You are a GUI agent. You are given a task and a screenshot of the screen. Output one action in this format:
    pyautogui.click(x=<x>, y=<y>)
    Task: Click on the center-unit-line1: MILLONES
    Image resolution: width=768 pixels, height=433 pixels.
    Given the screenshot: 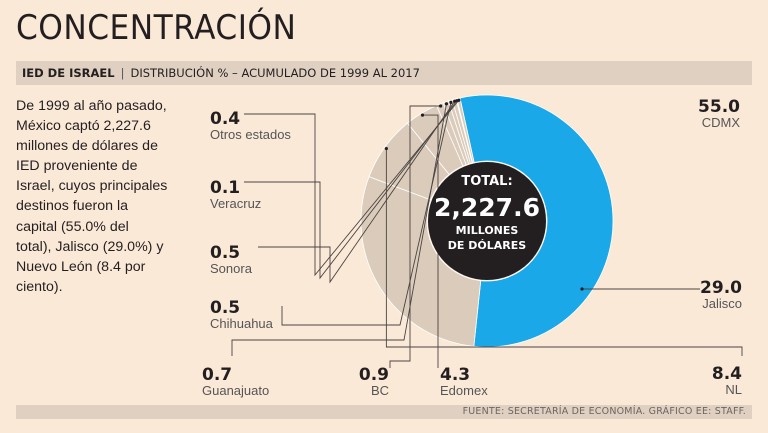 What is the action you would take?
    pyautogui.click(x=487, y=230)
    